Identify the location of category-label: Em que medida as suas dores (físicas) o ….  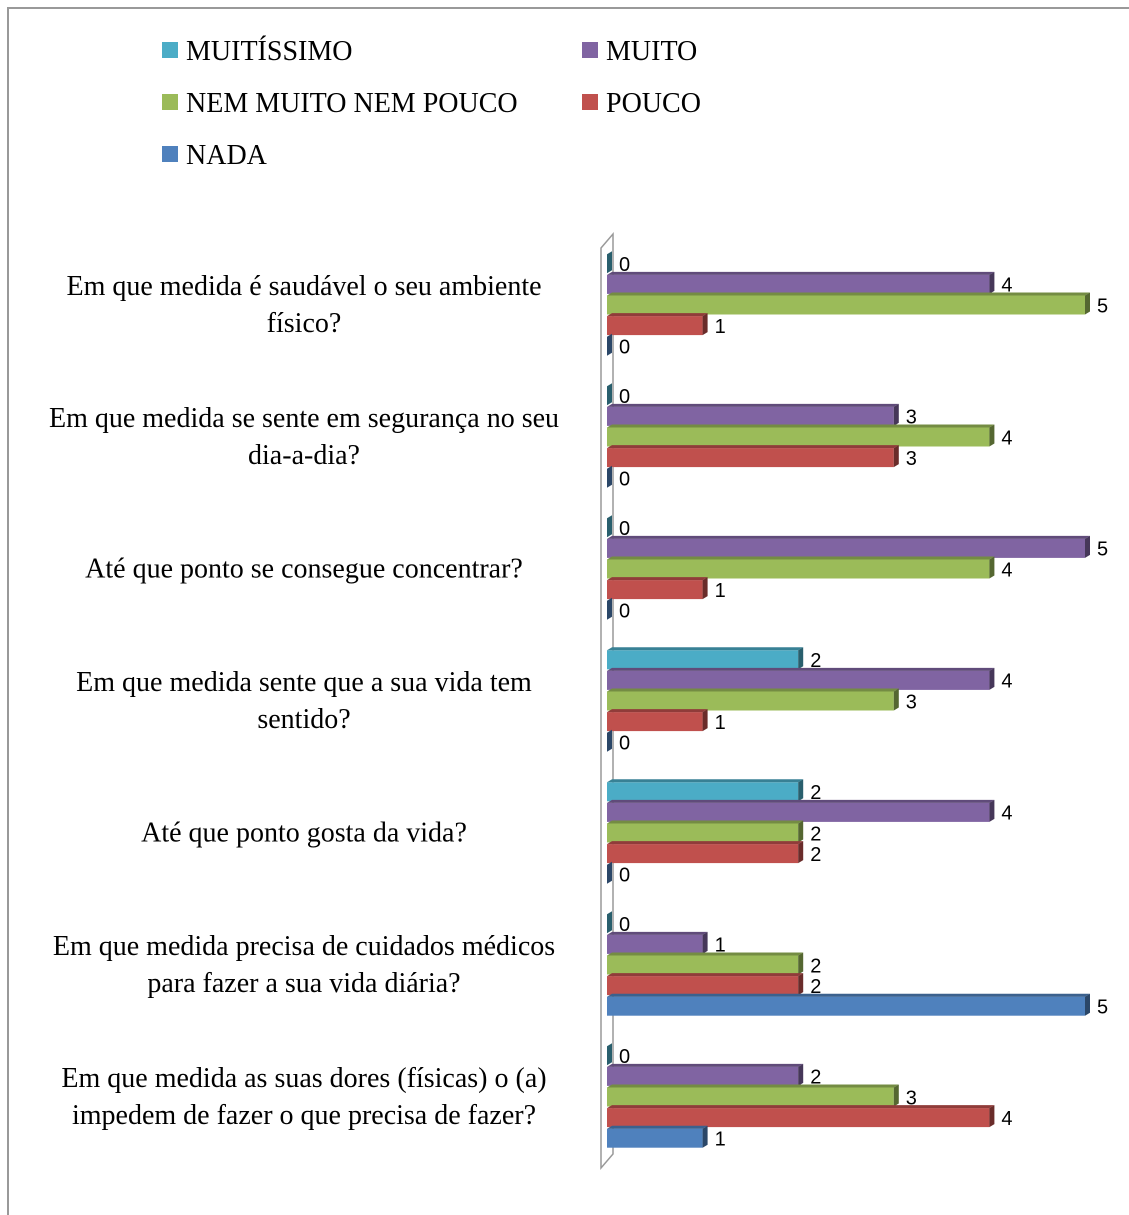
(304, 1097).